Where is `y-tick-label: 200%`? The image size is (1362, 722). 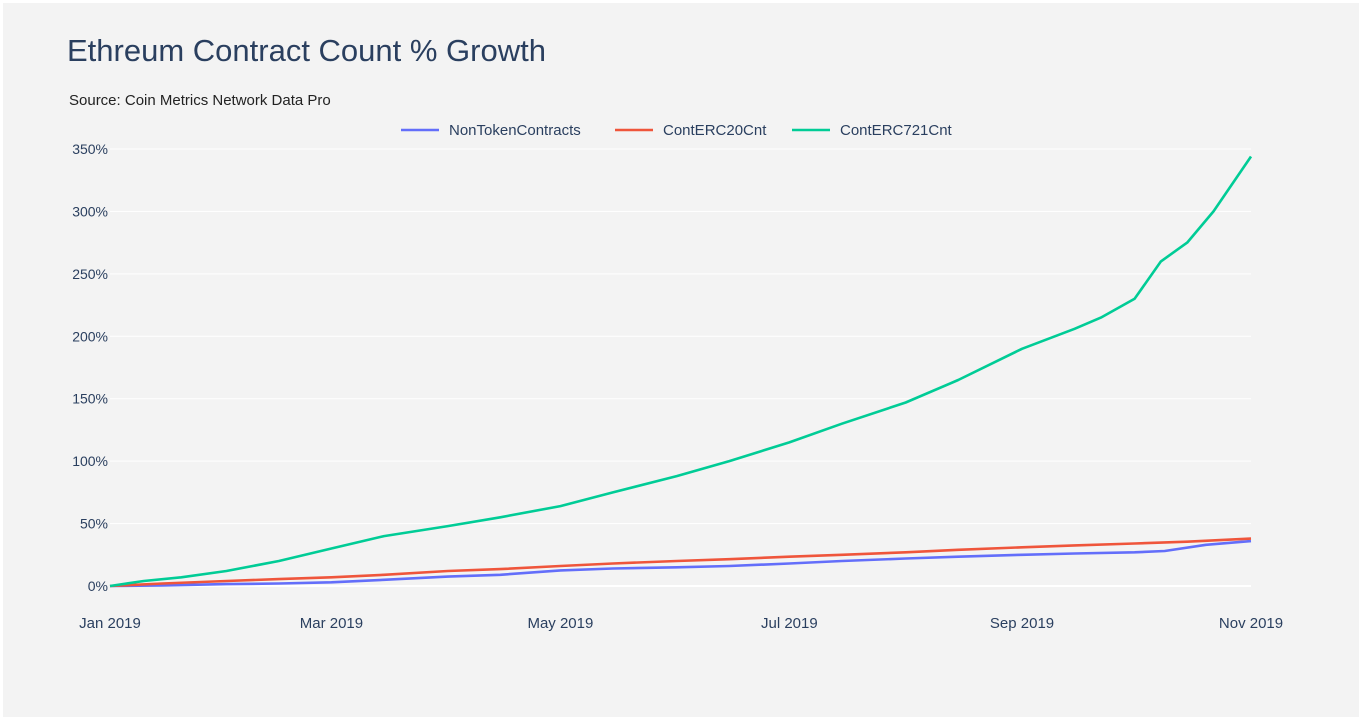
y-tick-label: 200% is located at coordinates (90, 336).